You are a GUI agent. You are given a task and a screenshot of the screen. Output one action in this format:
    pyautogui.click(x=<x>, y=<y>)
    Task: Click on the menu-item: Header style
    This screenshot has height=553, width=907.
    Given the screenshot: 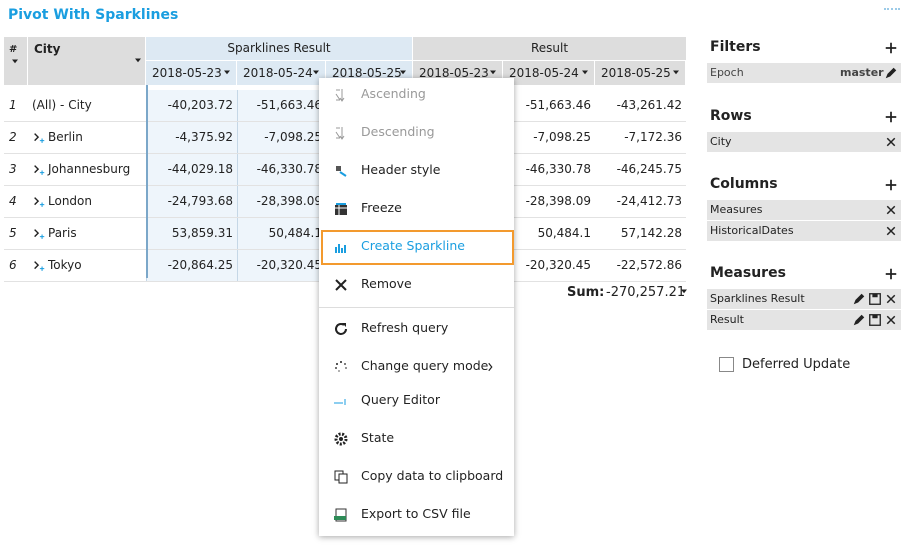 What is the action you would take?
    pyautogui.click(x=401, y=169)
    